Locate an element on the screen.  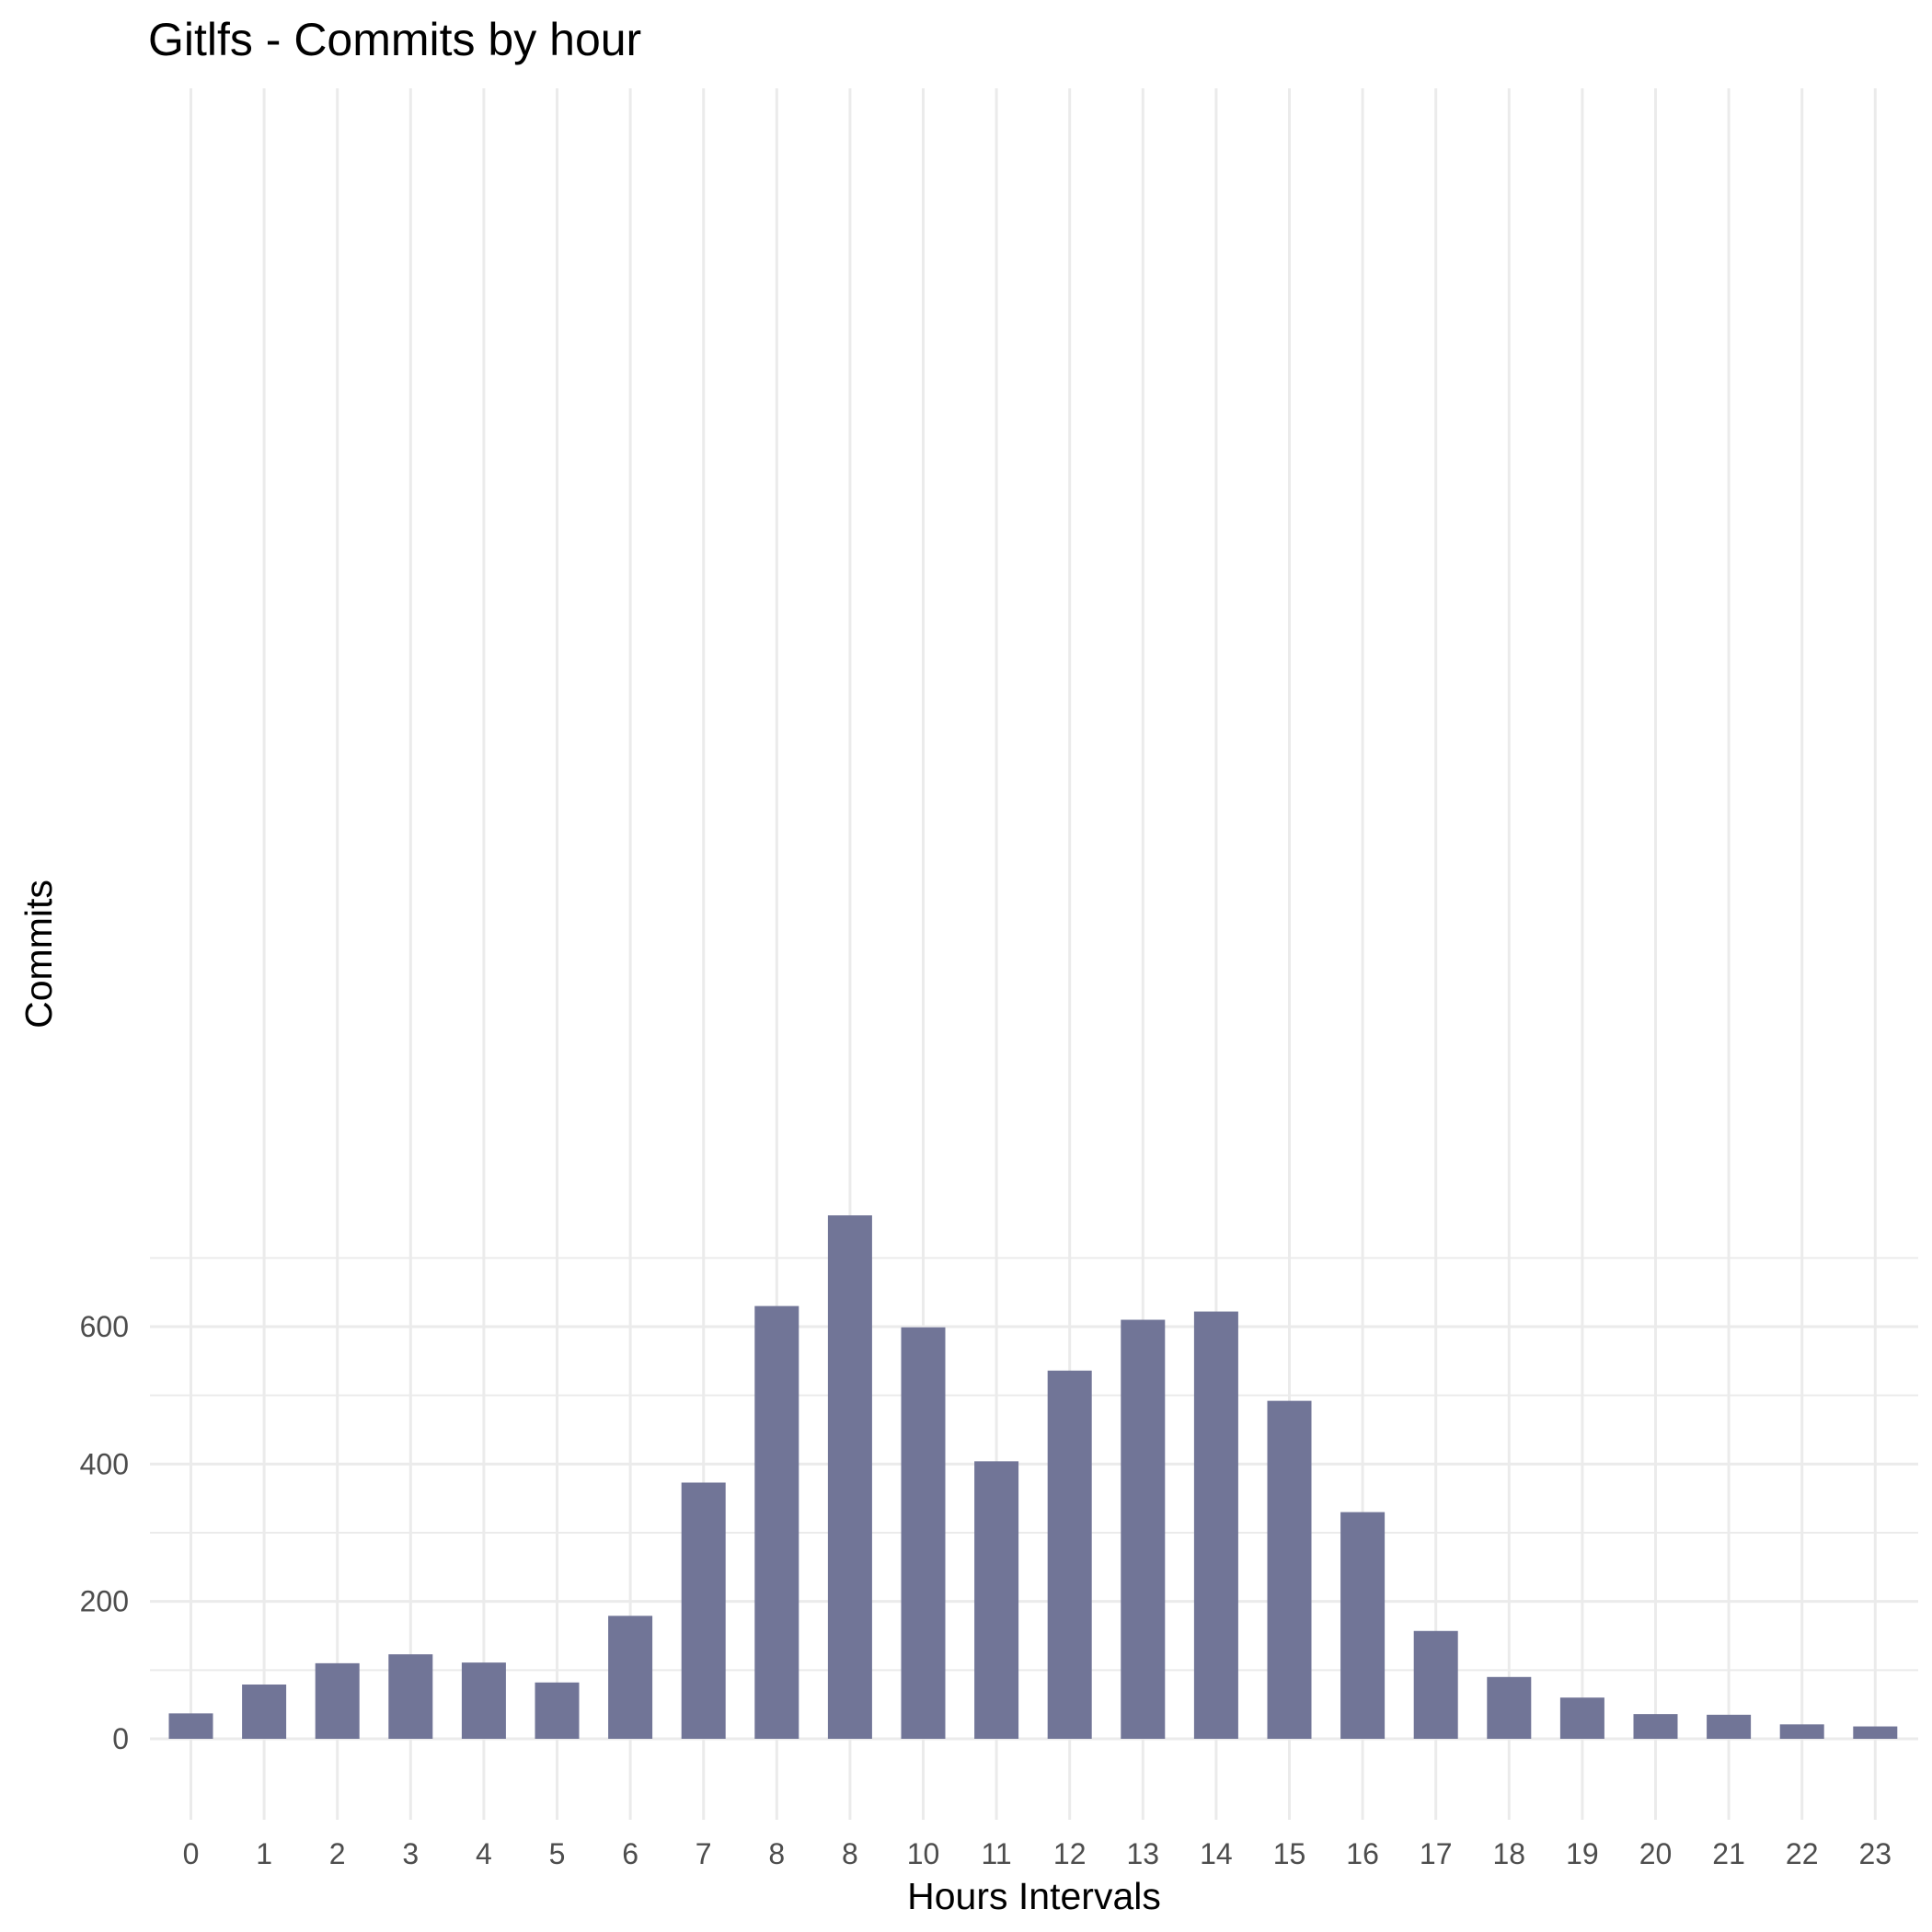
x-tick-label: 23 is located at coordinates (1875, 1853).